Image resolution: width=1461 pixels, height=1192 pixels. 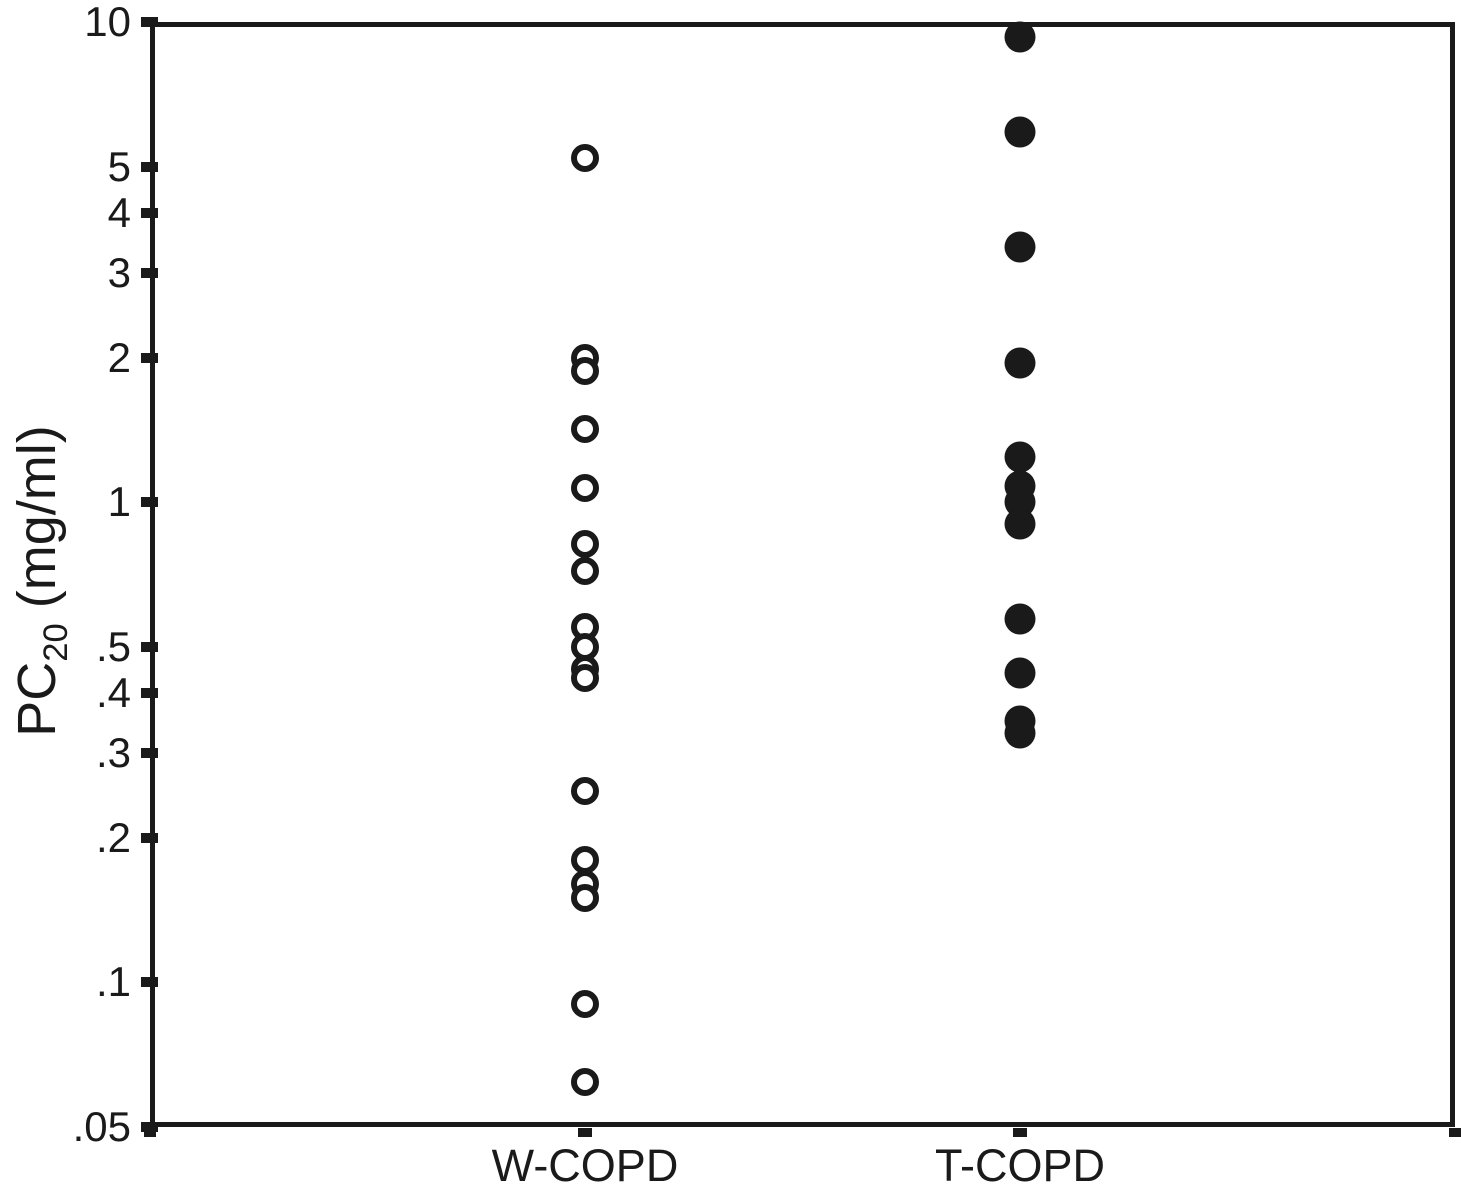 I want to click on y-axis-tick-label: 2, so click(x=119, y=357).